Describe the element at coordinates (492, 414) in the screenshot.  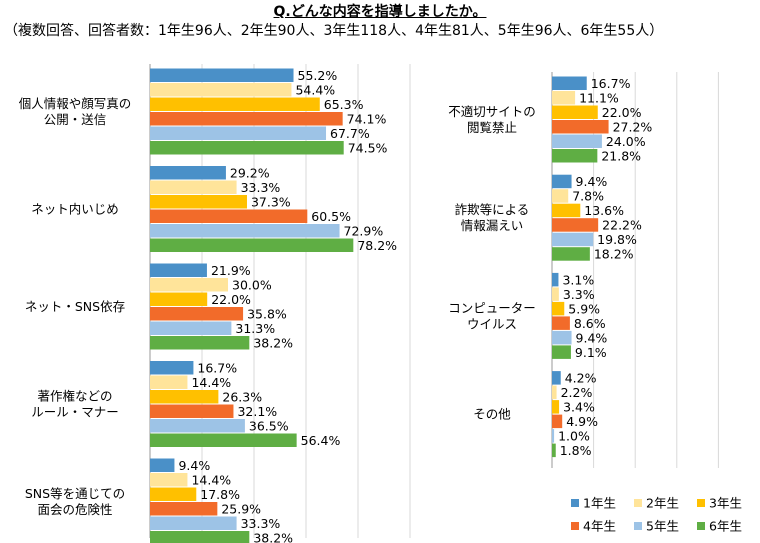
I see `category-label: その他` at that location.